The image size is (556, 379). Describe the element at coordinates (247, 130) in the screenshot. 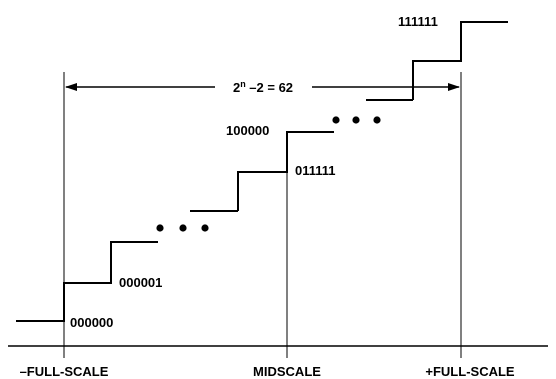

I see `code-label-100000: 100000` at that location.